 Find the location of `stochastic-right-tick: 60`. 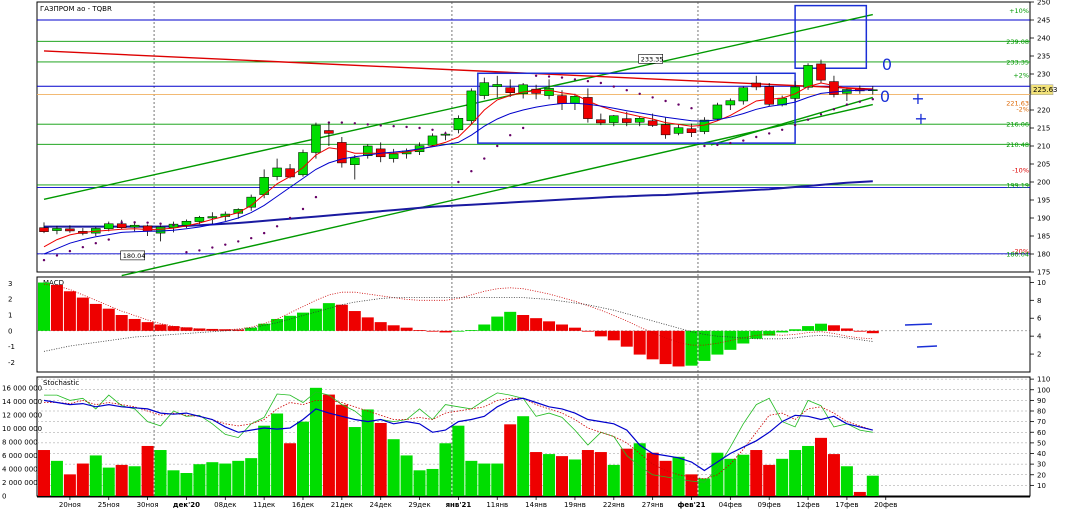

stochastic-right-tick: 60 is located at coordinates (1041, 433).